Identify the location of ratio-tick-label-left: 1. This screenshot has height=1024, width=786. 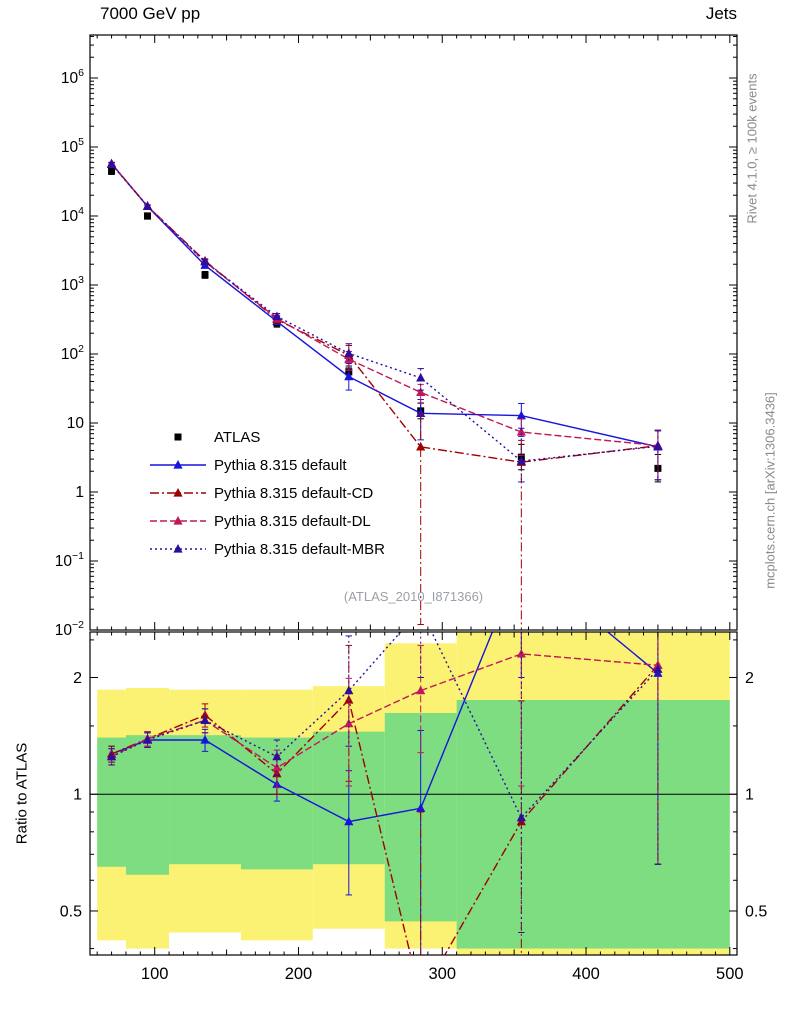
(77, 795).